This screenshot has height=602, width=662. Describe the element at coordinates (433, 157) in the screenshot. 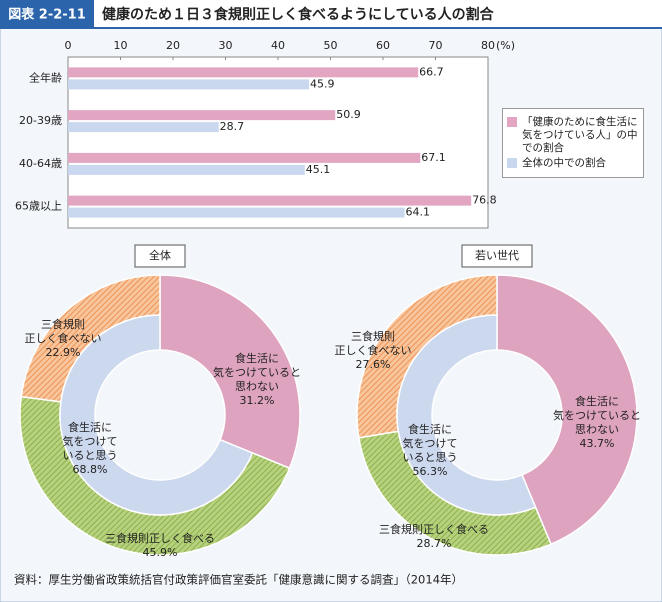

I see `value-label: 67.1` at that location.